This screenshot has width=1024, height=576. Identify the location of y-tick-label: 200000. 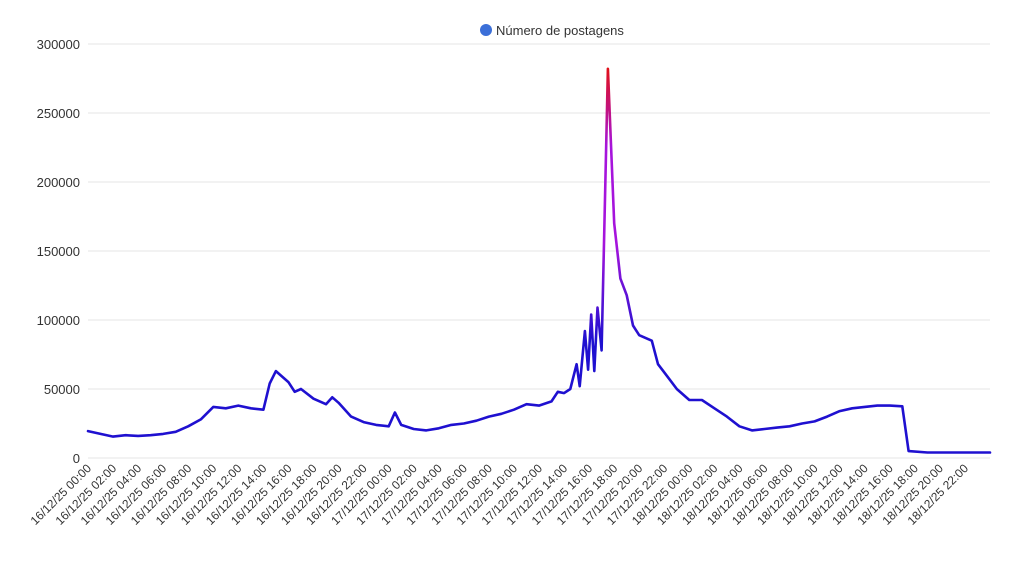
(58, 182).